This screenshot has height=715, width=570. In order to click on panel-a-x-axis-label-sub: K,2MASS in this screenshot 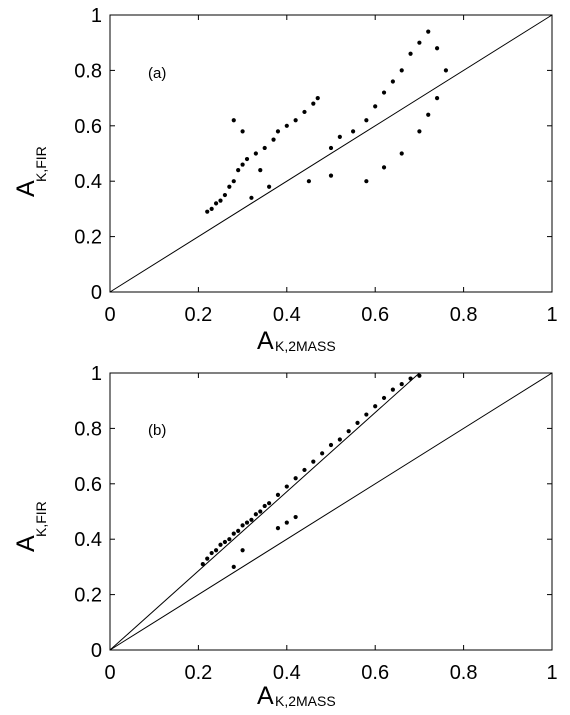, I will do `click(305, 346)`.